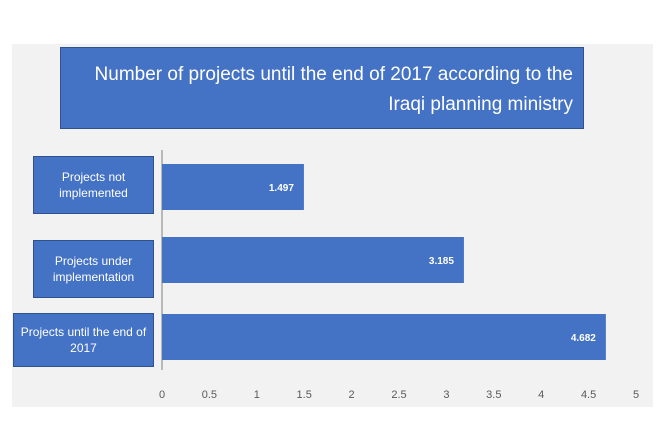 This screenshot has width=665, height=442. I want to click on x-tick-label-7: 3.5, so click(493, 395).